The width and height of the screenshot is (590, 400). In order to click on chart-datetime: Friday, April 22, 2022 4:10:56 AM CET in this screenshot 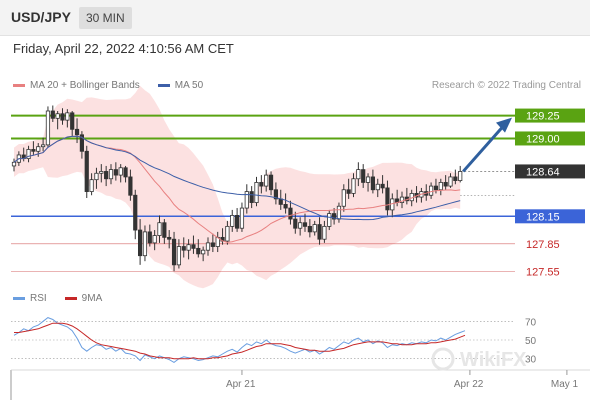, I will do `click(123, 48)`.